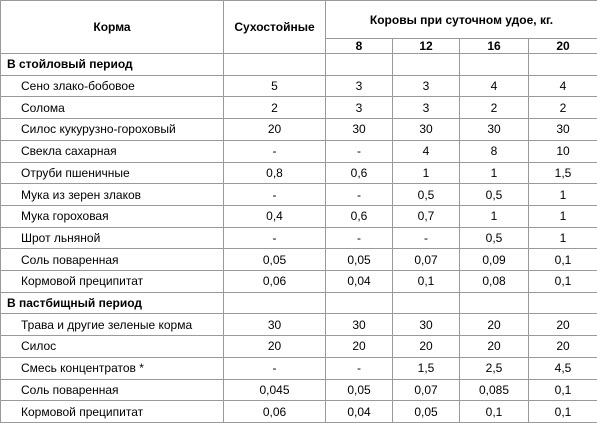 This screenshot has height=423, width=597. Describe the element at coordinates (112, 129) in the screenshot. I see `feed-name-cell: Силос кукурузно-гороховый` at that location.